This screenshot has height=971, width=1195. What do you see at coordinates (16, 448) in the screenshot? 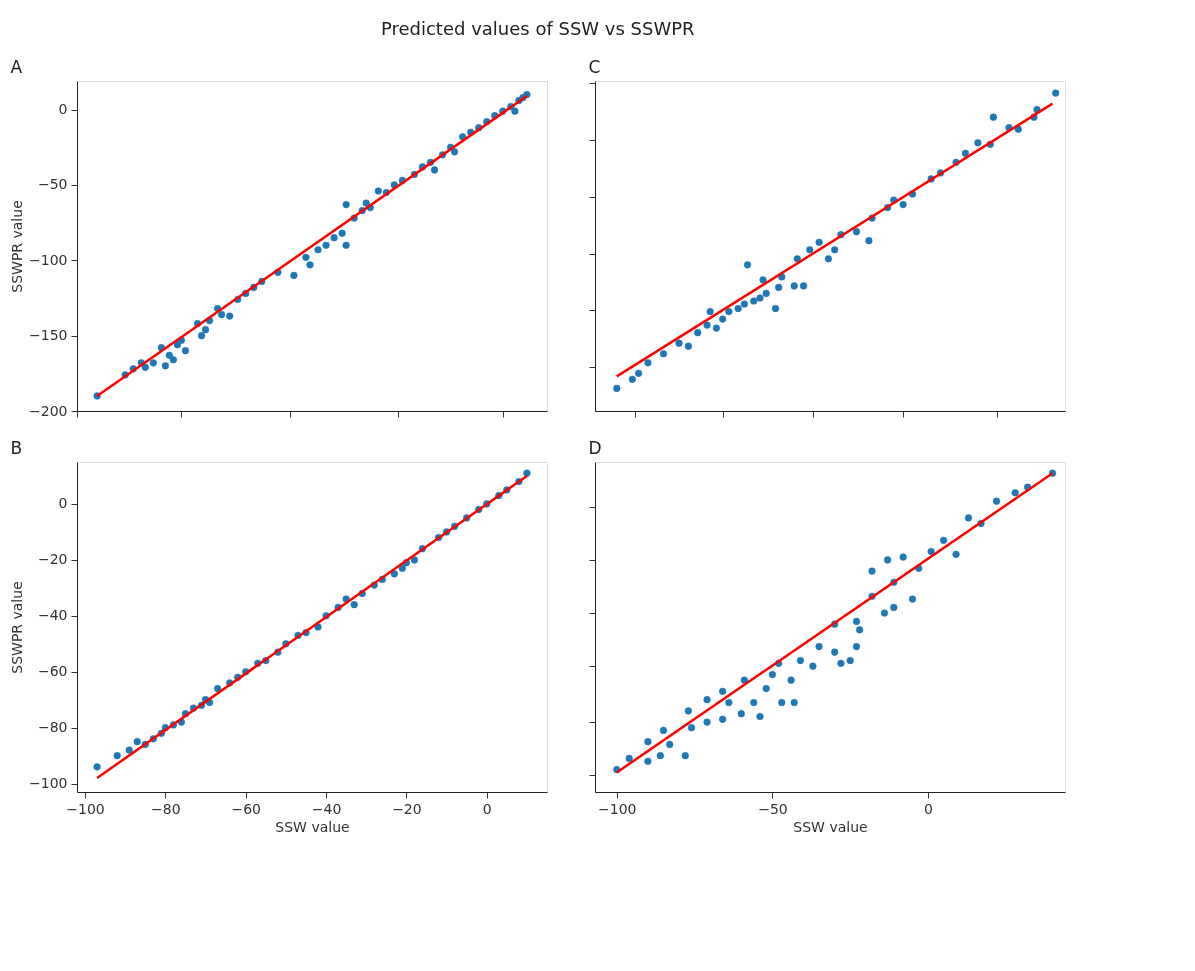
I see `chart-title: B` at bounding box center [16, 448].